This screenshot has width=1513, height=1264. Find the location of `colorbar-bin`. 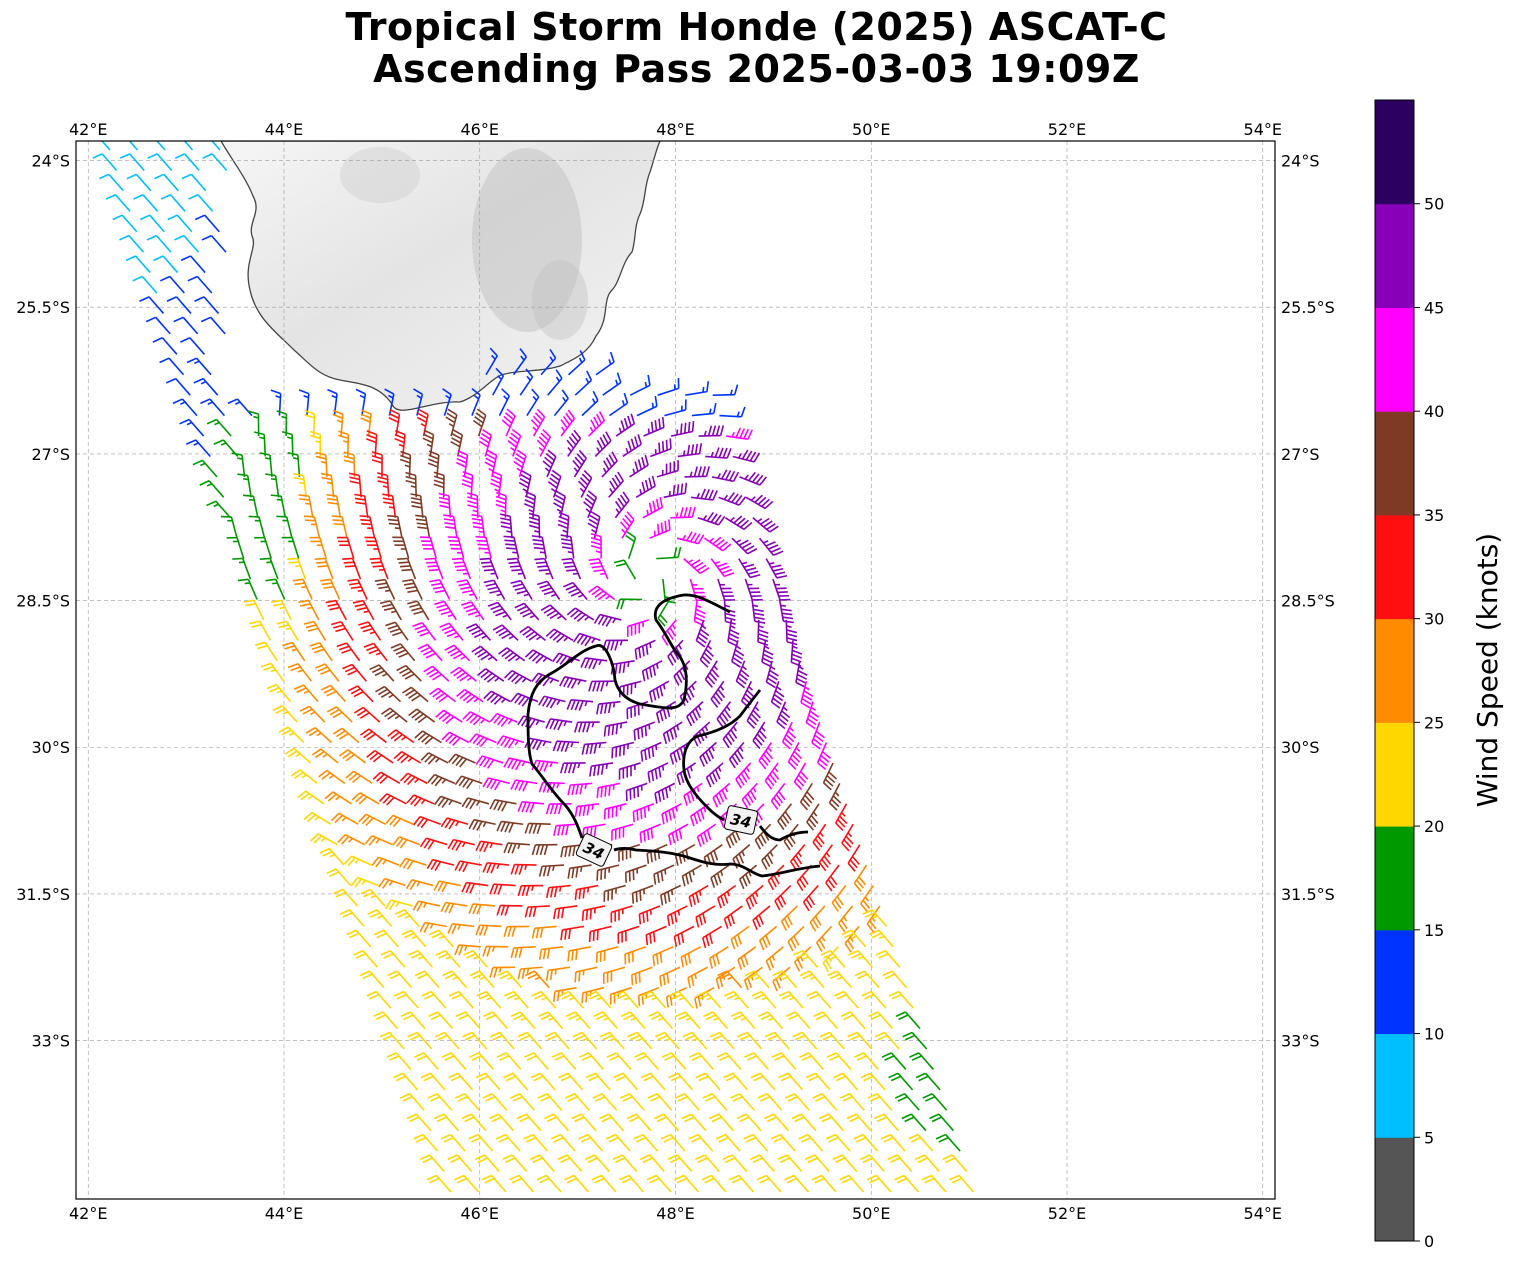

colorbar-bin is located at coordinates (1394, 152).